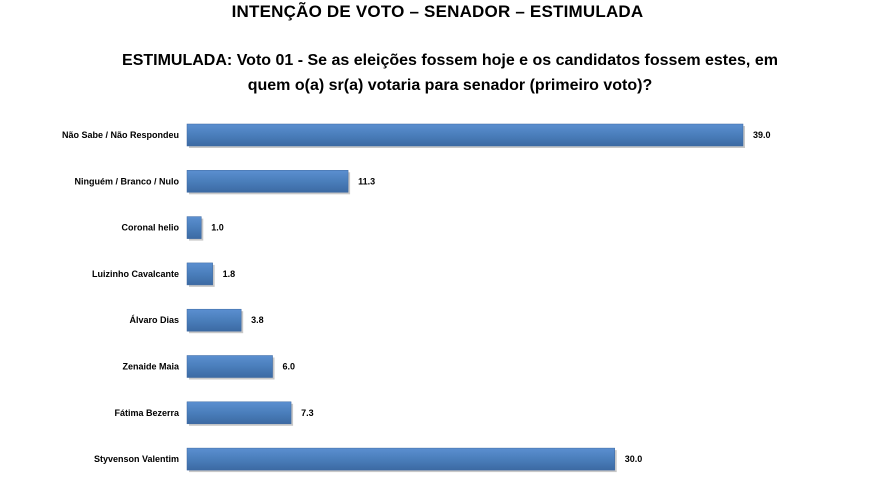 Image resolution: width=875 pixels, height=493 pixels. I want to click on value-label: 11.3, so click(366, 181).